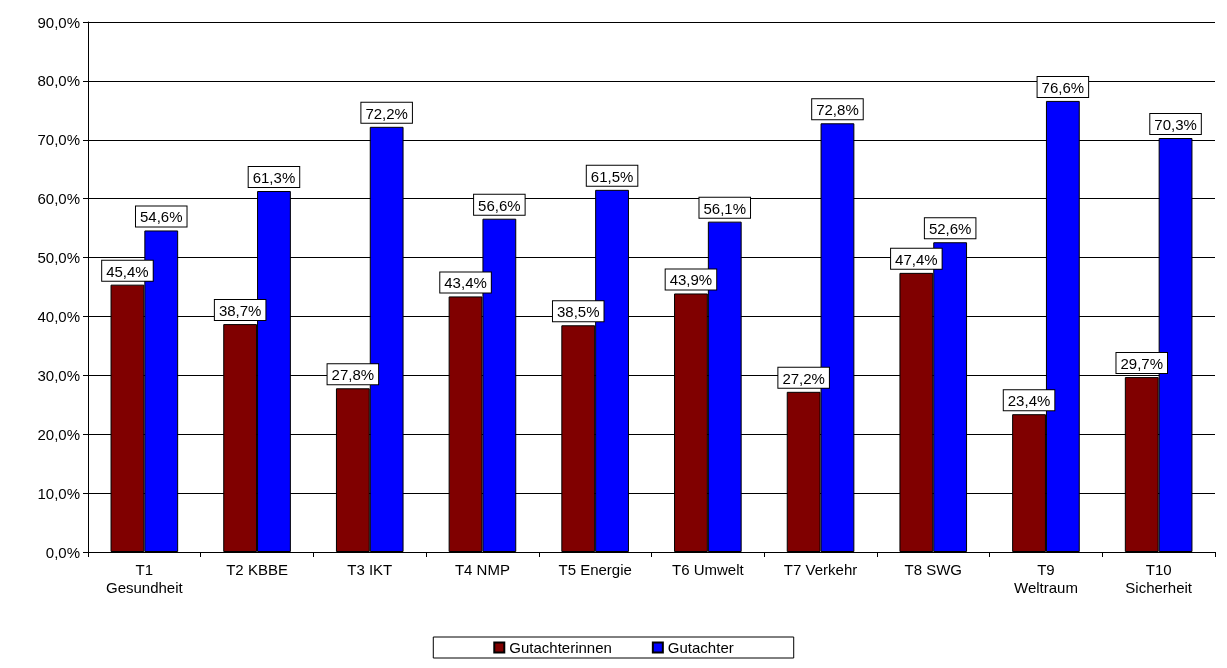 This screenshot has height=668, width=1227. I want to click on x-tick-label: T4 NMP, so click(482, 569).